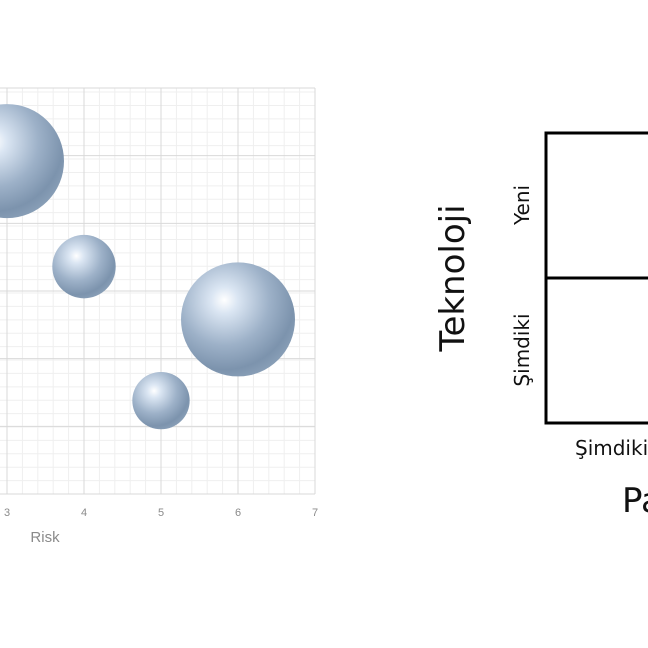 This screenshot has height=648, width=648. I want to click on x-axis-tick-labels: 3 4 5 6 7, so click(161, 513).